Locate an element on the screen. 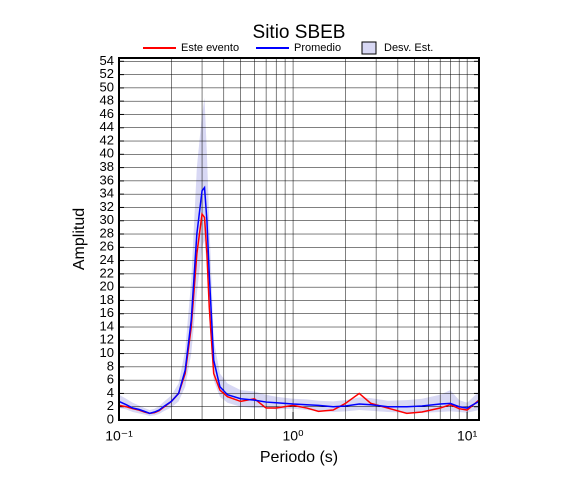 The height and width of the screenshot is (480, 586). y-tick-label: 44 is located at coordinates (107, 126).